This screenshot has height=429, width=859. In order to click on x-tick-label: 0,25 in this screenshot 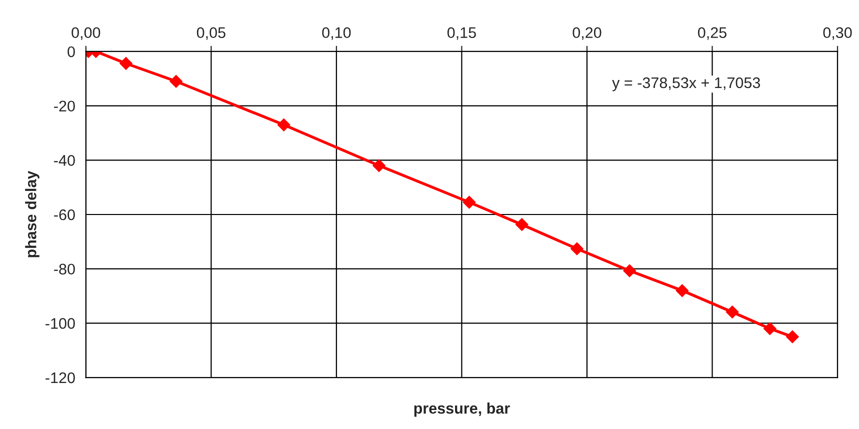, I will do `click(712, 33)`.